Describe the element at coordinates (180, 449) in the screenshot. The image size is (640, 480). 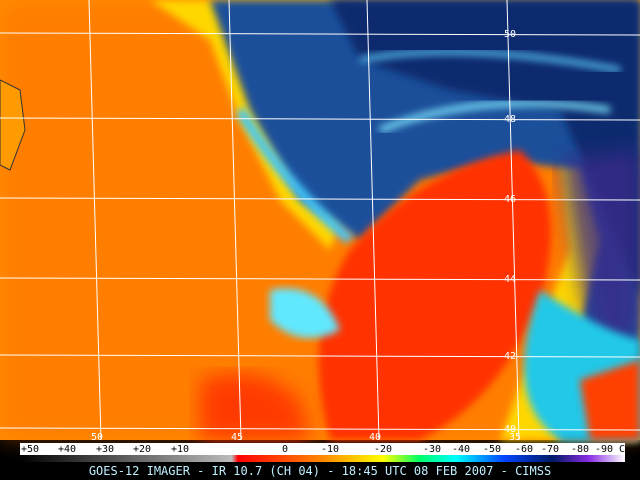
I see `colorbar-label: +10` at that location.